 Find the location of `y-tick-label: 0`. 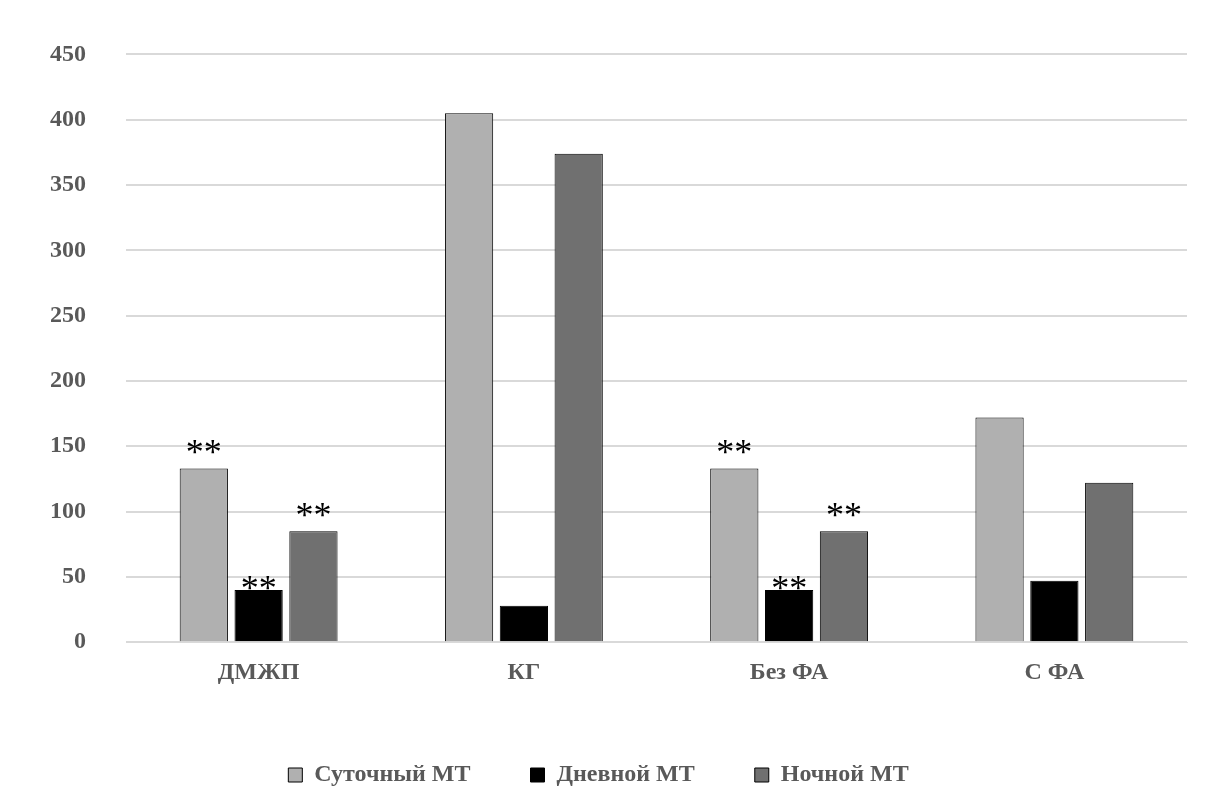

y-tick-label: 0 is located at coordinates (80, 640).